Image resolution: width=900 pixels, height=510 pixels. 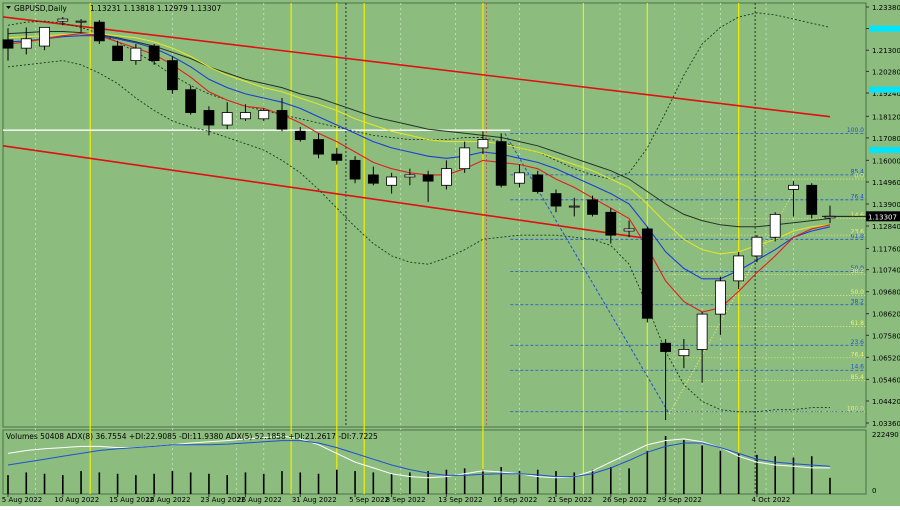 What do you see at coordinates (625, 500) in the screenshot?
I see `time-tick-label: 26 Sep 2022` at bounding box center [625, 500].